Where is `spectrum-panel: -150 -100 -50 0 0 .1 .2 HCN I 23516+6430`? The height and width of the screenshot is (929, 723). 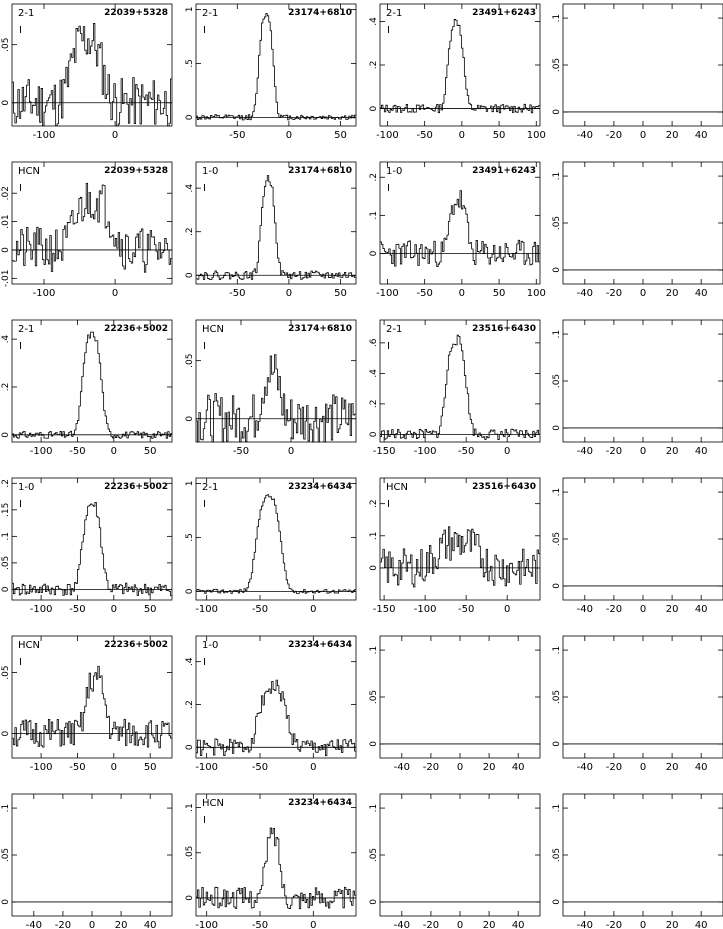
spectrum-panel: -150 -100 -50 0 0 .1 .2 HCN I 23516+6430 is located at coordinates (455, 546).